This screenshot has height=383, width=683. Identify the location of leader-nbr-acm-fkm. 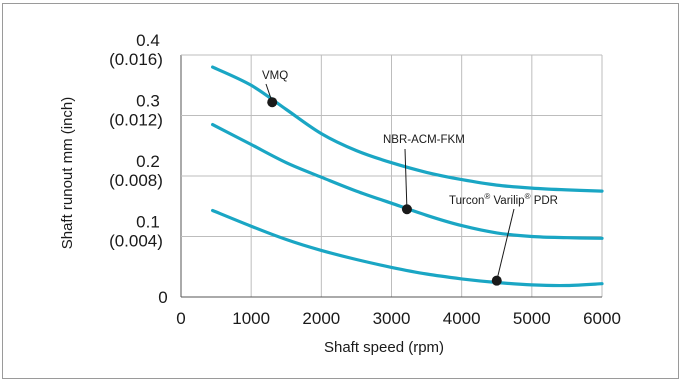
(406, 179).